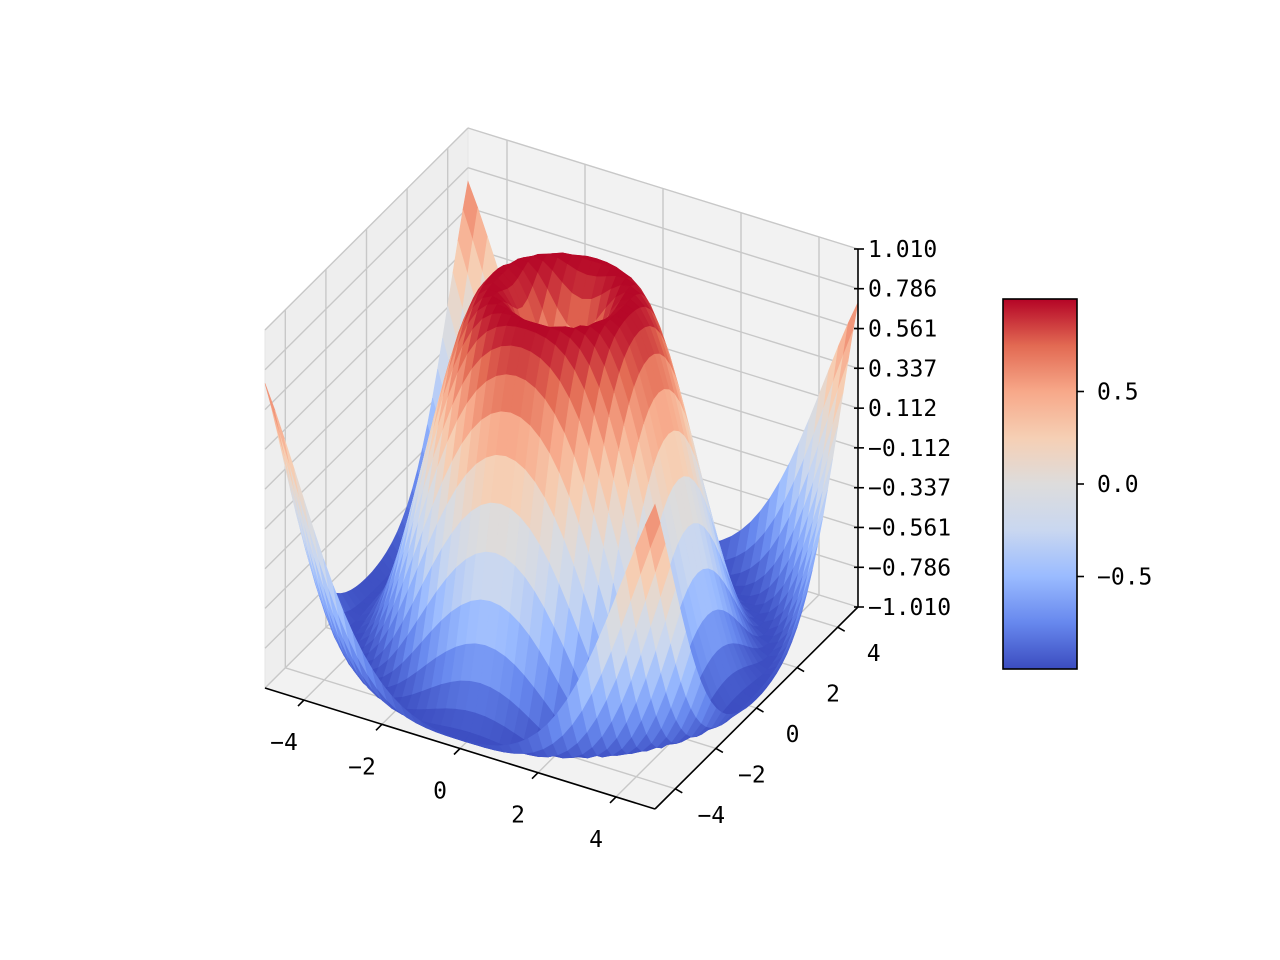  I want to click on x-tick-label: −2, so click(362, 767).